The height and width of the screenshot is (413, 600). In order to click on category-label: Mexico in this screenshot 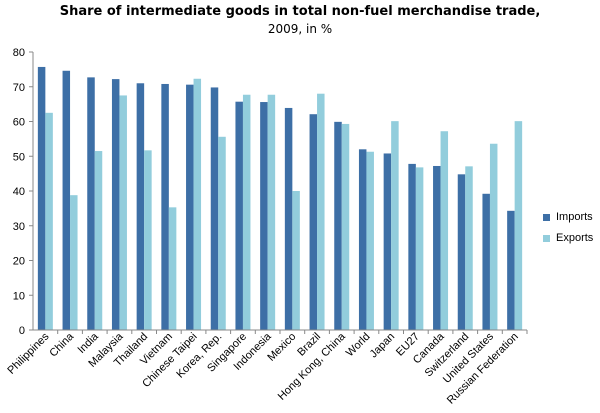, I will do `click(281, 347)`.